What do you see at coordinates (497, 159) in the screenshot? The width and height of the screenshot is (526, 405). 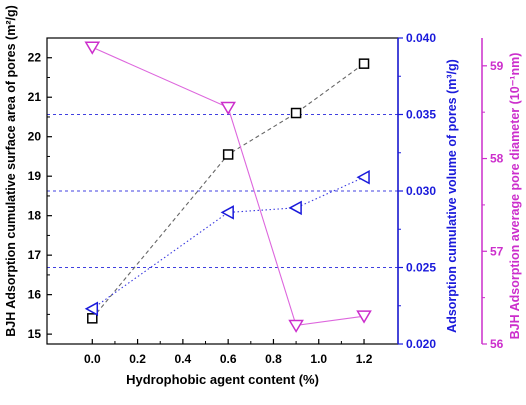 I see `diameter-tick-label: 58` at bounding box center [497, 159].